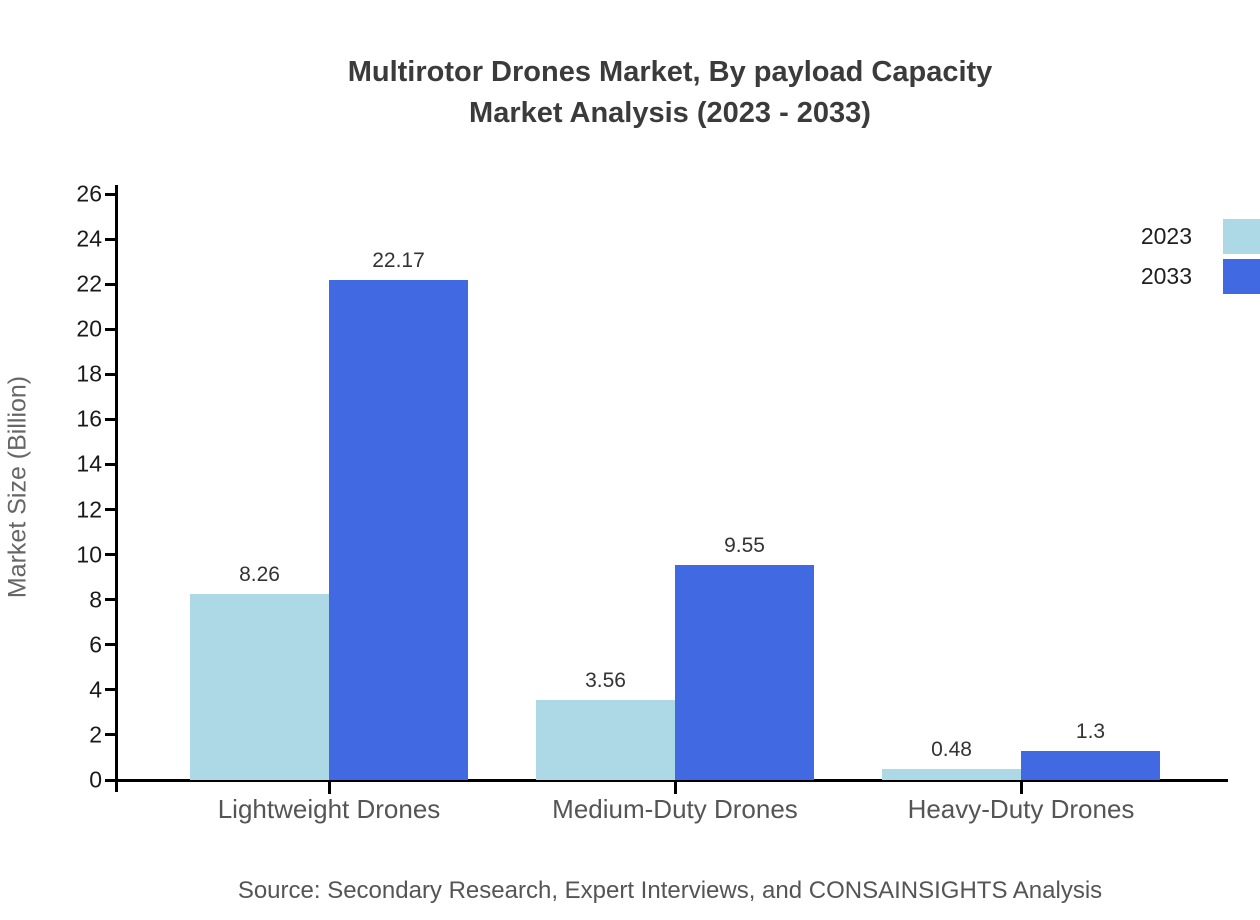 This screenshot has width=1260, height=920. Describe the element at coordinates (398, 261) in the screenshot. I see `value-label: 22.17` at that location.